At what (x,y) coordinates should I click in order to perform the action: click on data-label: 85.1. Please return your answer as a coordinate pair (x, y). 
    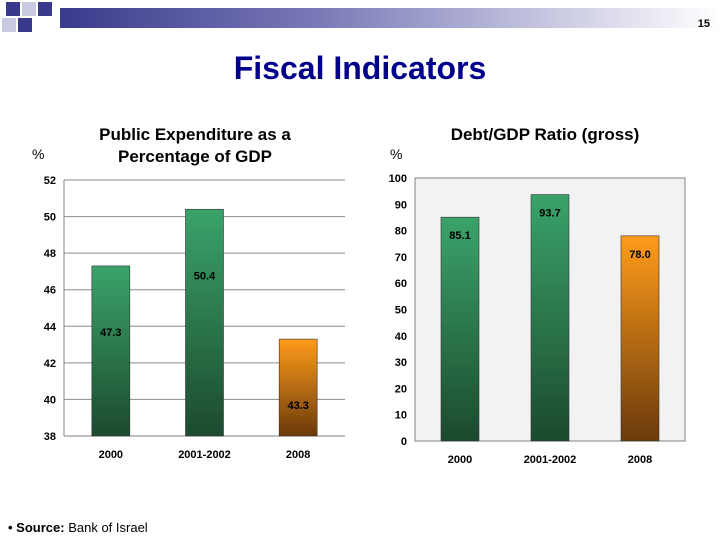
    Looking at the image, I should click on (459, 236).